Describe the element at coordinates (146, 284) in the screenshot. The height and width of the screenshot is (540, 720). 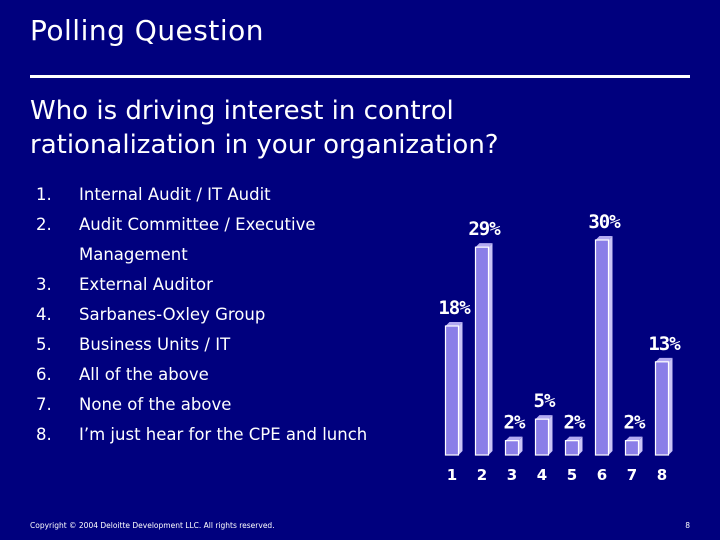
I see `option-text: External Auditor` at that location.